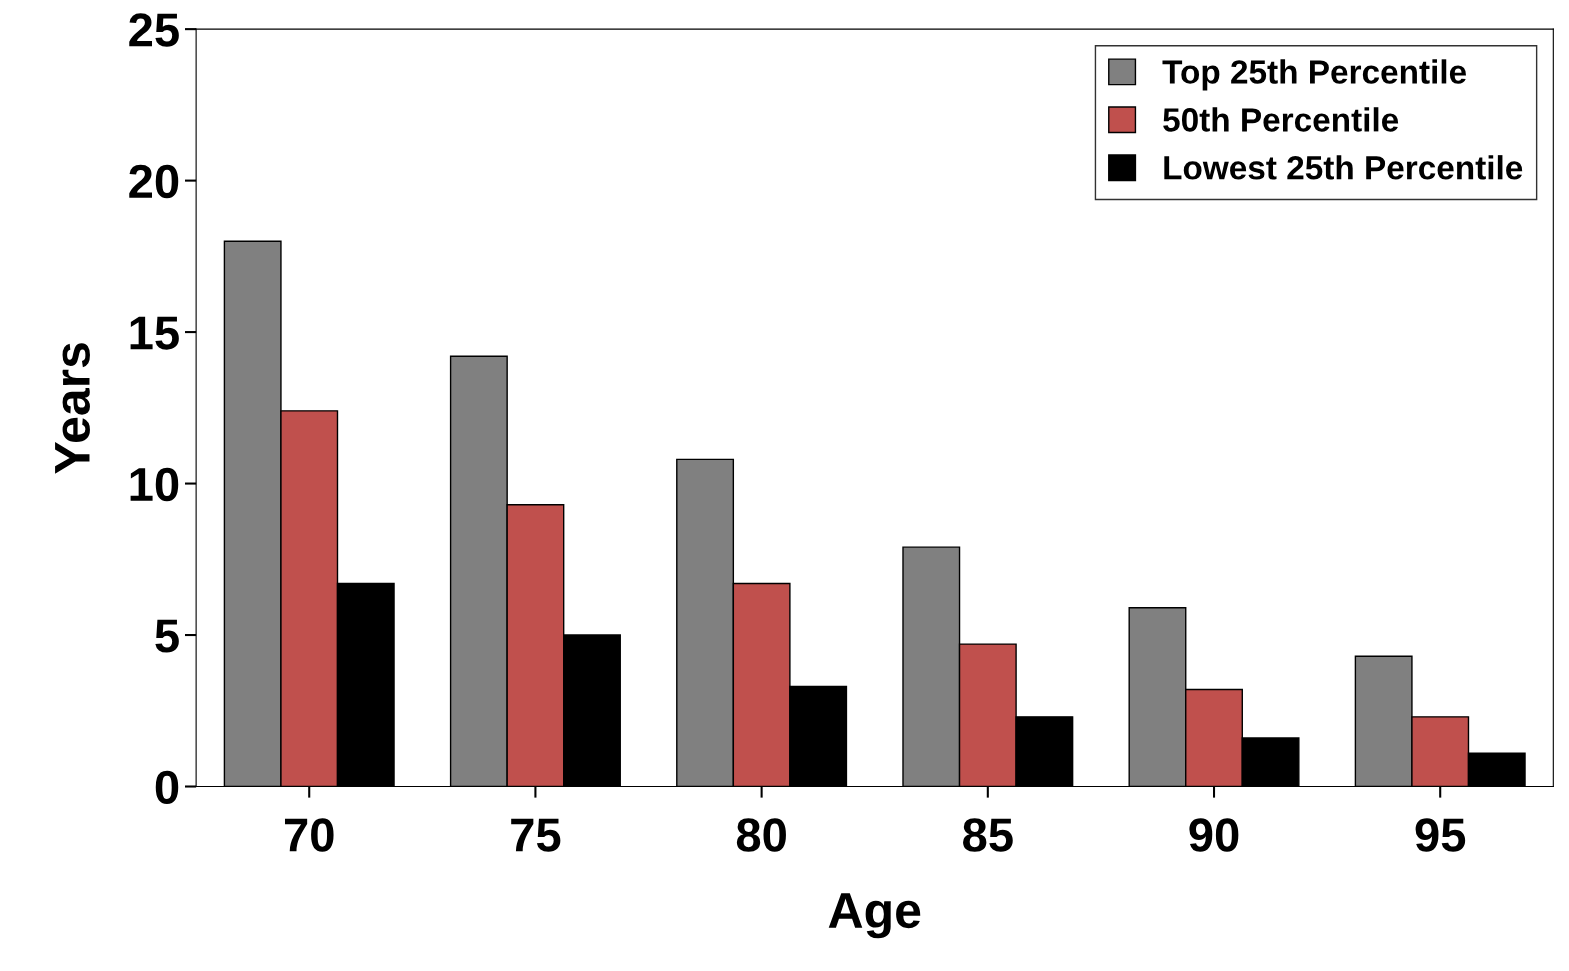  What do you see at coordinates (154, 30) in the screenshot?
I see `y-tick-label: 25` at bounding box center [154, 30].